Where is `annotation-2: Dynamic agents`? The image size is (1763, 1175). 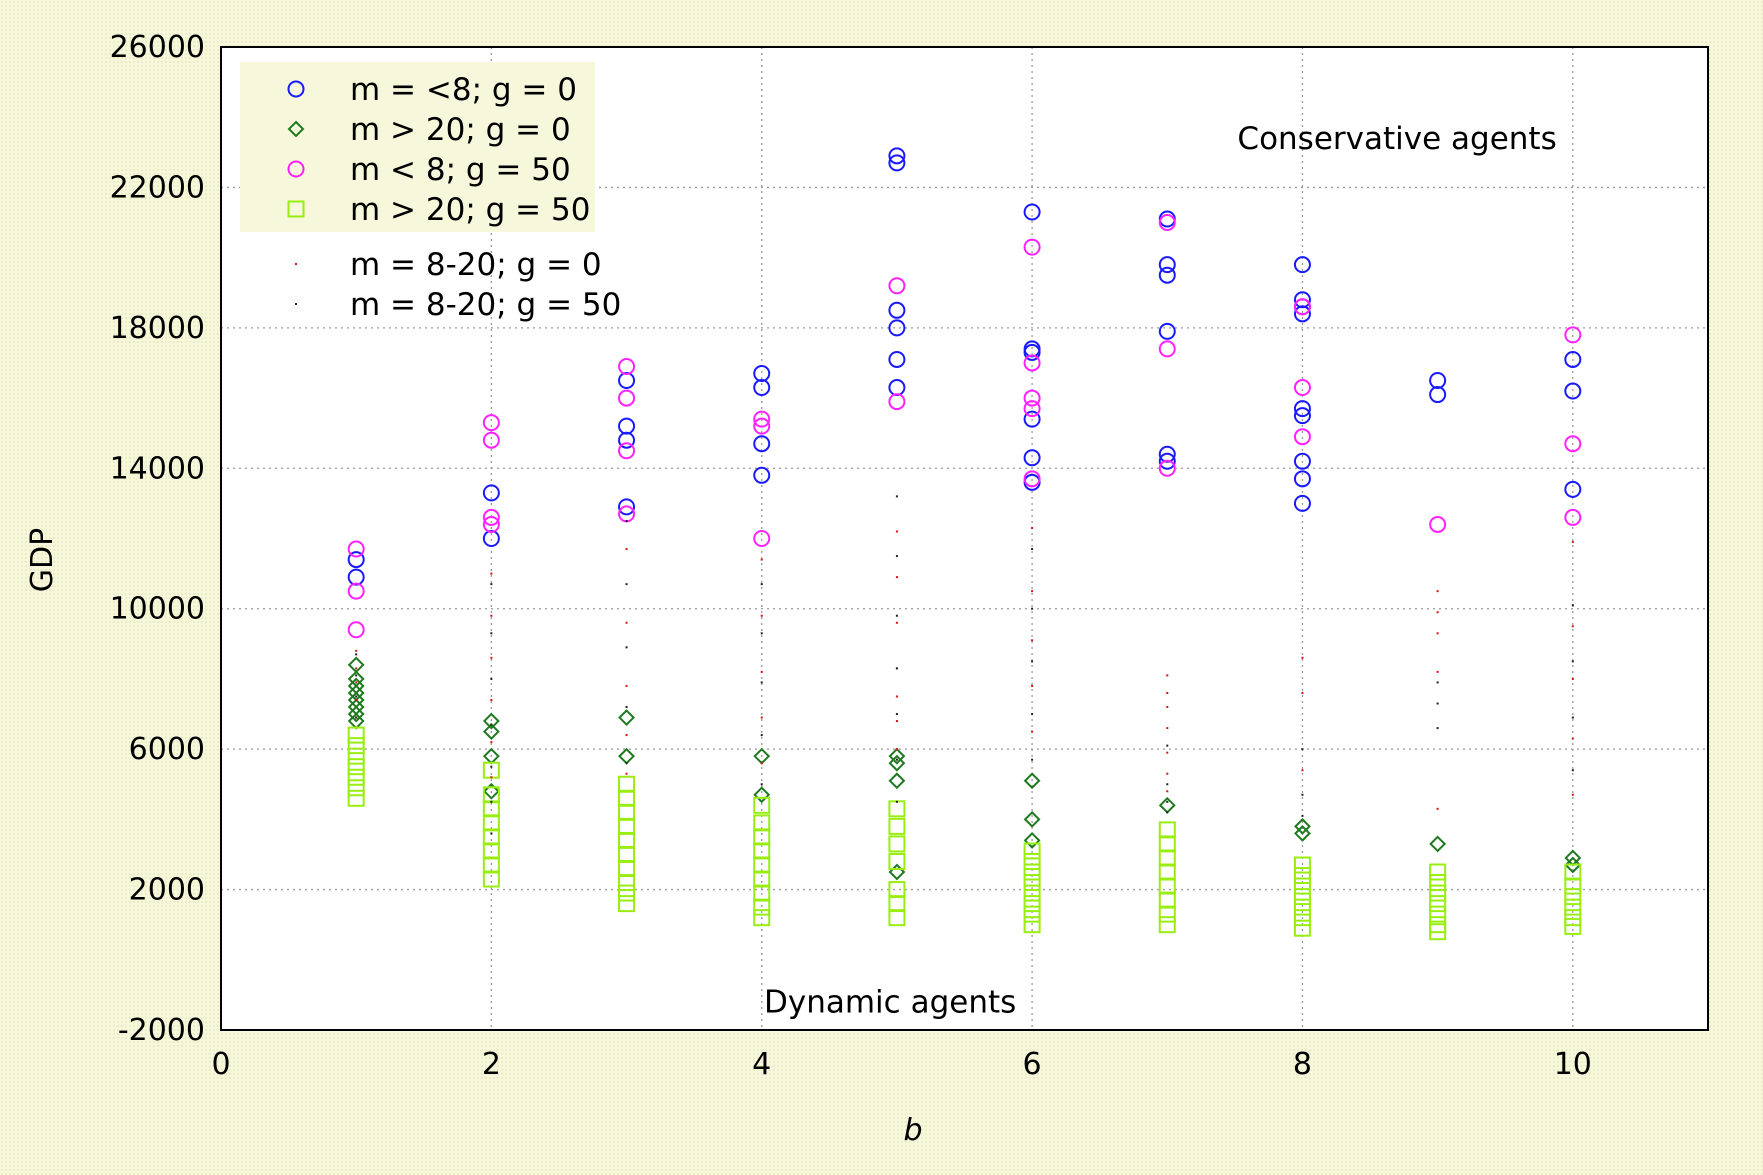
annotation-2: Dynamic agents is located at coordinates (890, 1002).